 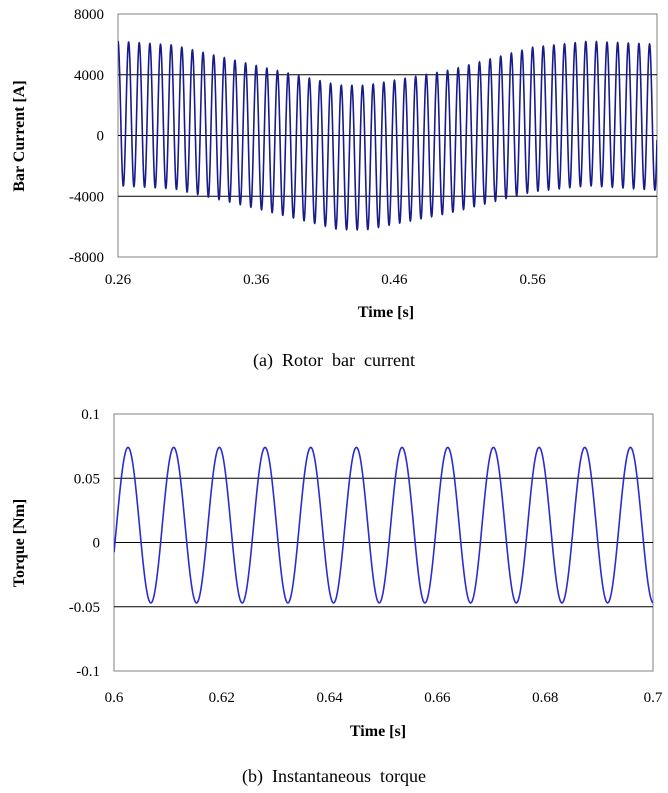 What do you see at coordinates (378, 731) in the screenshot?
I see `chart-b-x-axis-title: Time [s]` at bounding box center [378, 731].